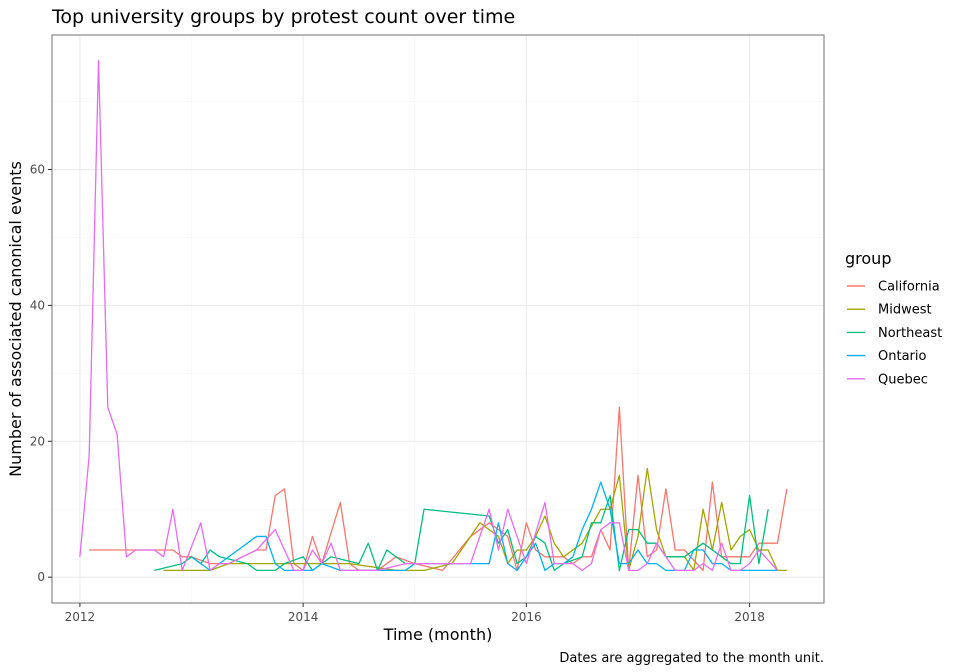  I want to click on legend-item-ontario: Ontario, so click(886, 356).